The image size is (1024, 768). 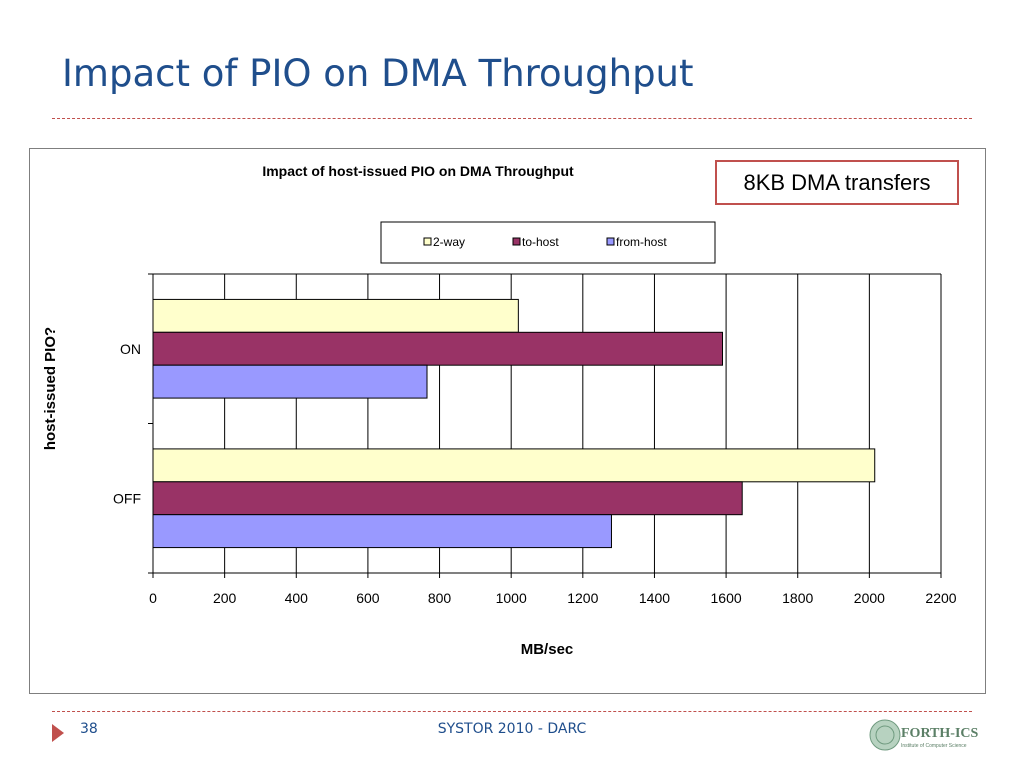 I want to click on logo-text: FORTH-ICS, so click(x=939, y=733).